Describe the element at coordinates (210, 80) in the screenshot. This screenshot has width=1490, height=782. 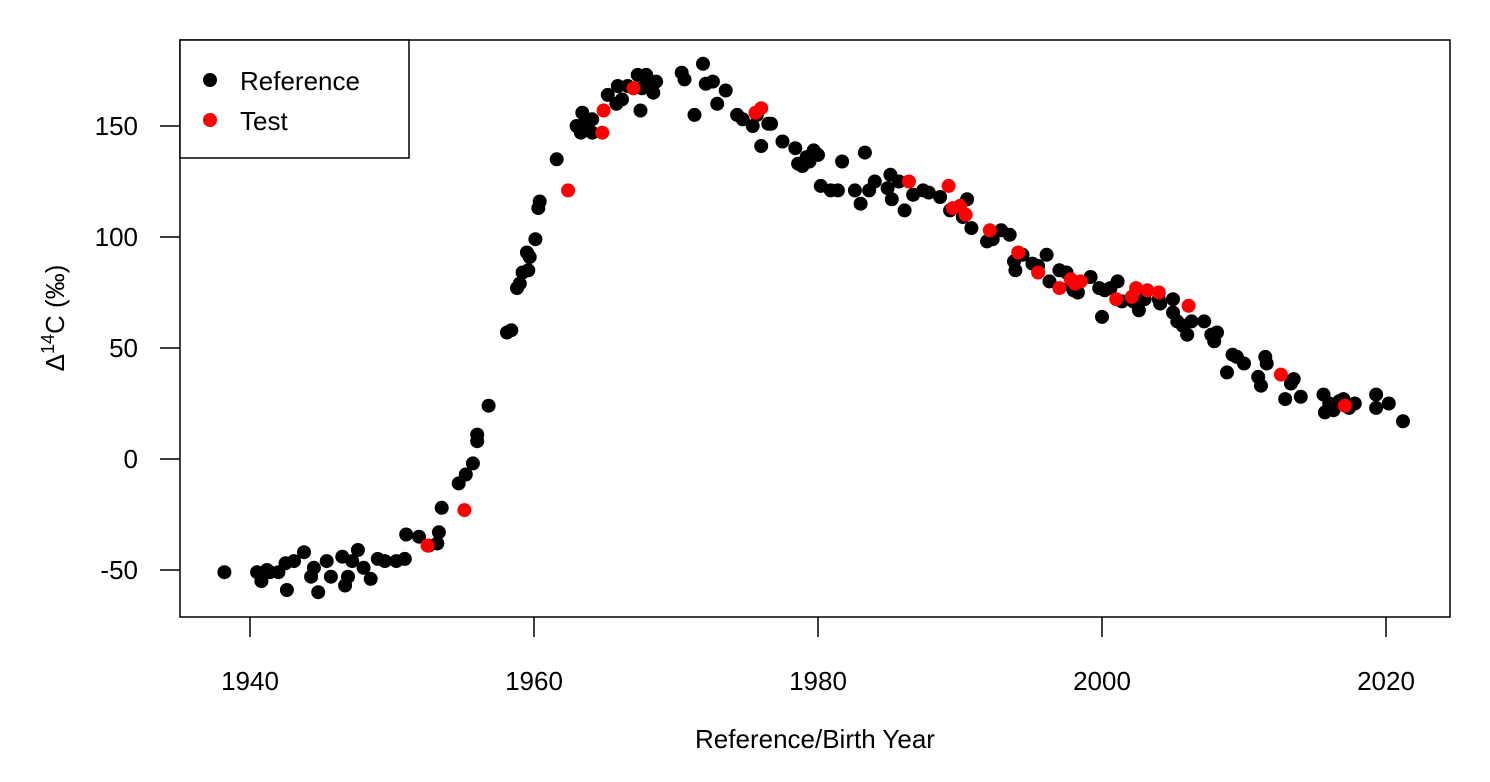
I see `legend-marker-reference` at that location.